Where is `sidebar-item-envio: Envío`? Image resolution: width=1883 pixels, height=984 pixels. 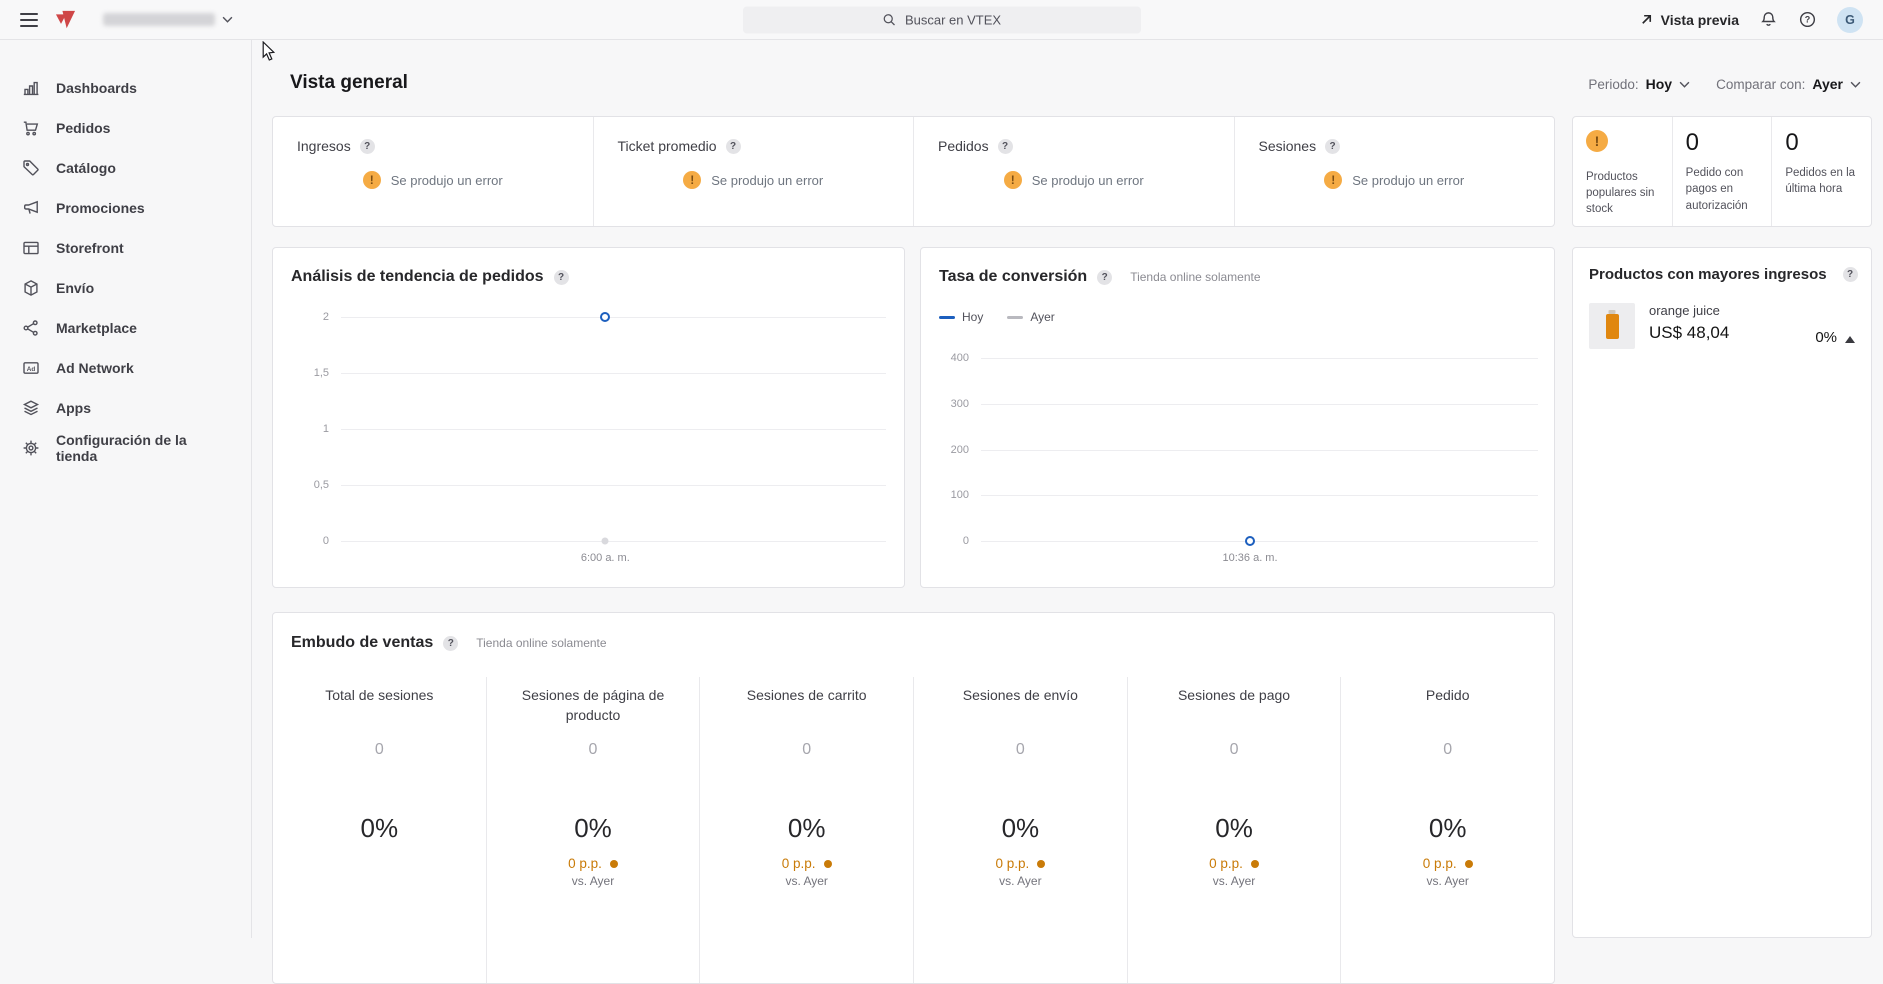 sidebar-item-envio: Envío is located at coordinates (125, 288).